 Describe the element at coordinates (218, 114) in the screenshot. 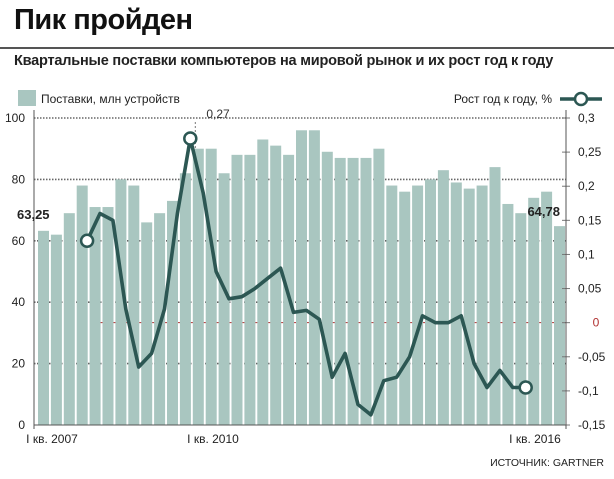

I see `annotation-peak-value: 0,27` at that location.